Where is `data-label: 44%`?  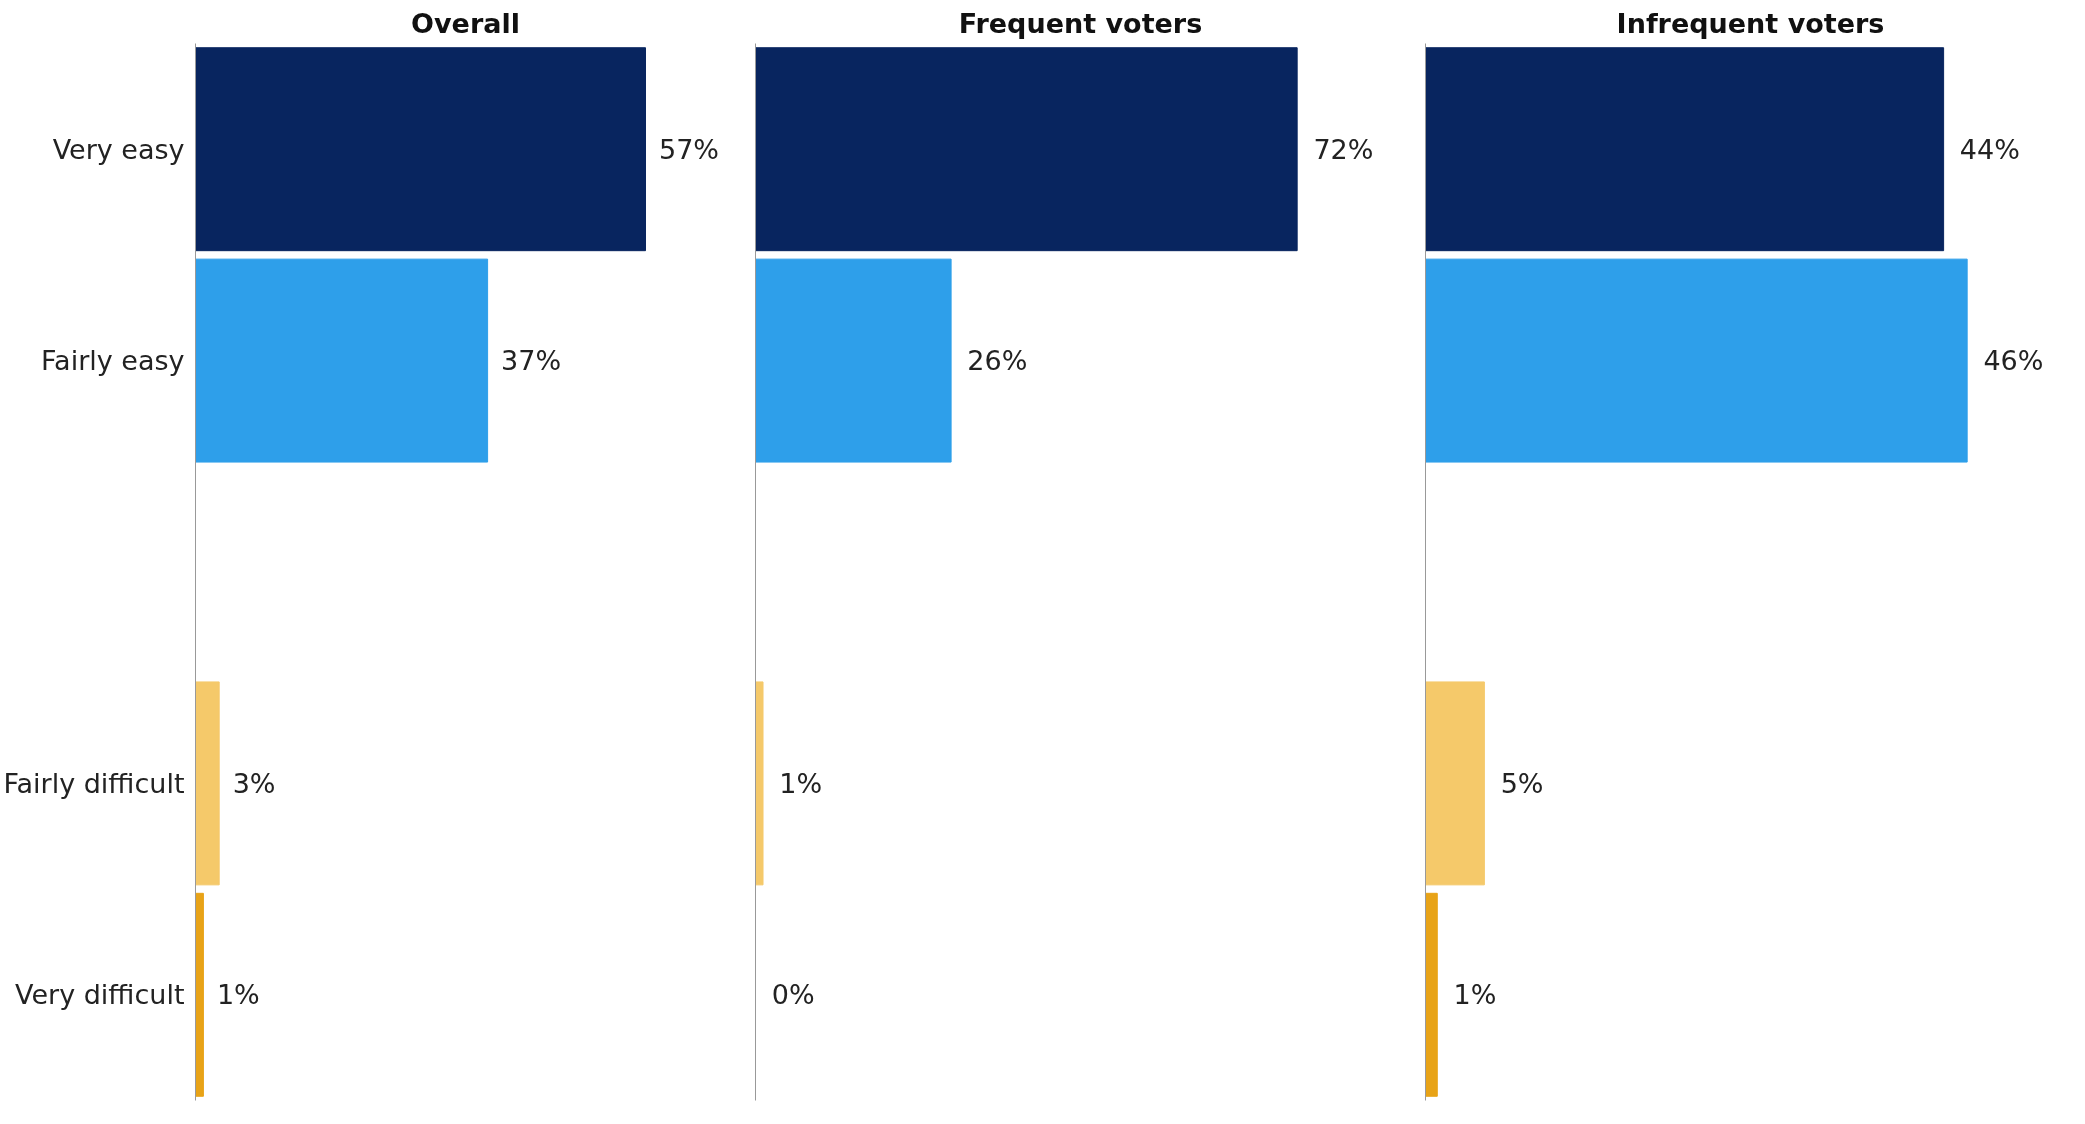
data-label: 44% is located at coordinates (1989, 149).